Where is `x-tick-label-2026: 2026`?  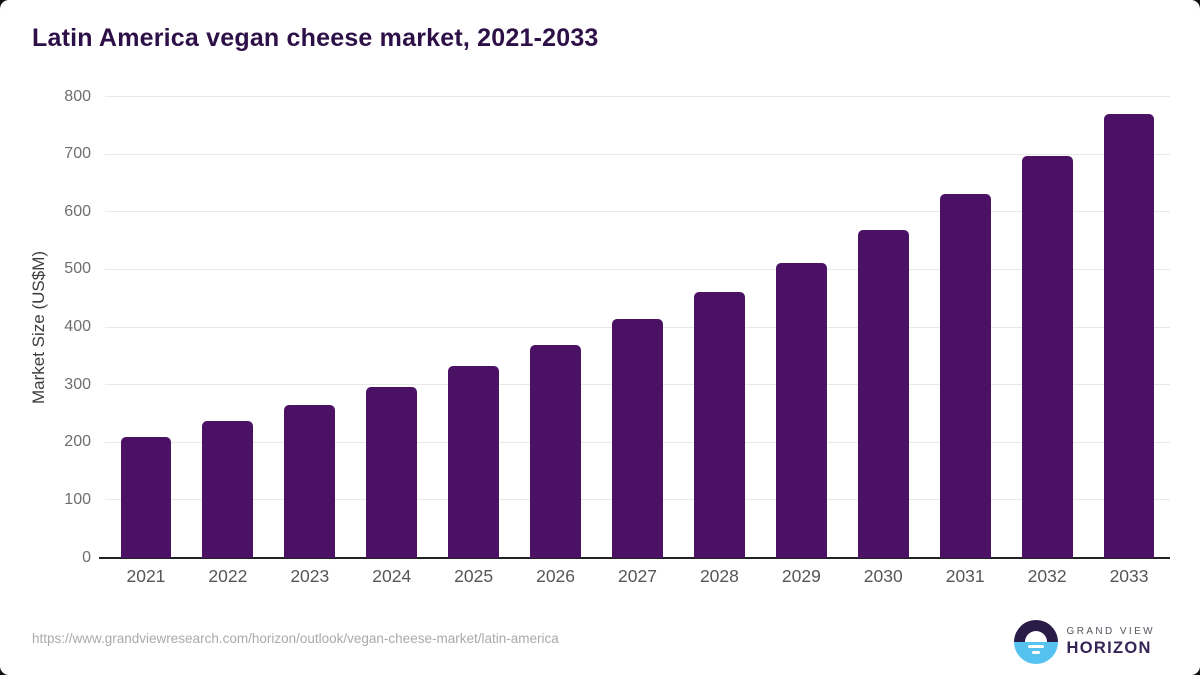 x-tick-label-2026: 2026 is located at coordinates (556, 576).